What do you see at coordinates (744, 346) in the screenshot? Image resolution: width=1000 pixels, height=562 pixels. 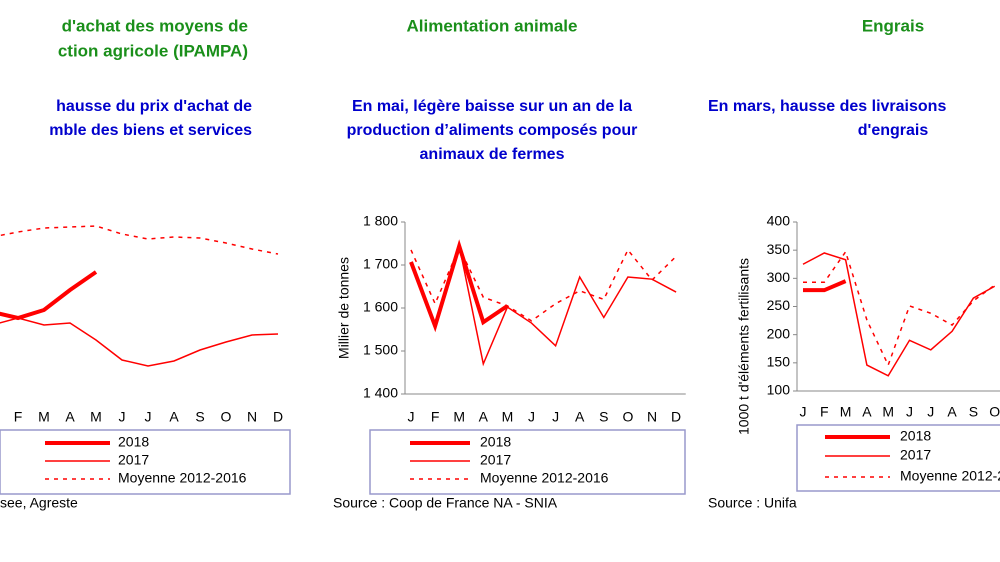 I see `y-axis-label: 1000 t d'éléments fertilisants` at bounding box center [744, 346].